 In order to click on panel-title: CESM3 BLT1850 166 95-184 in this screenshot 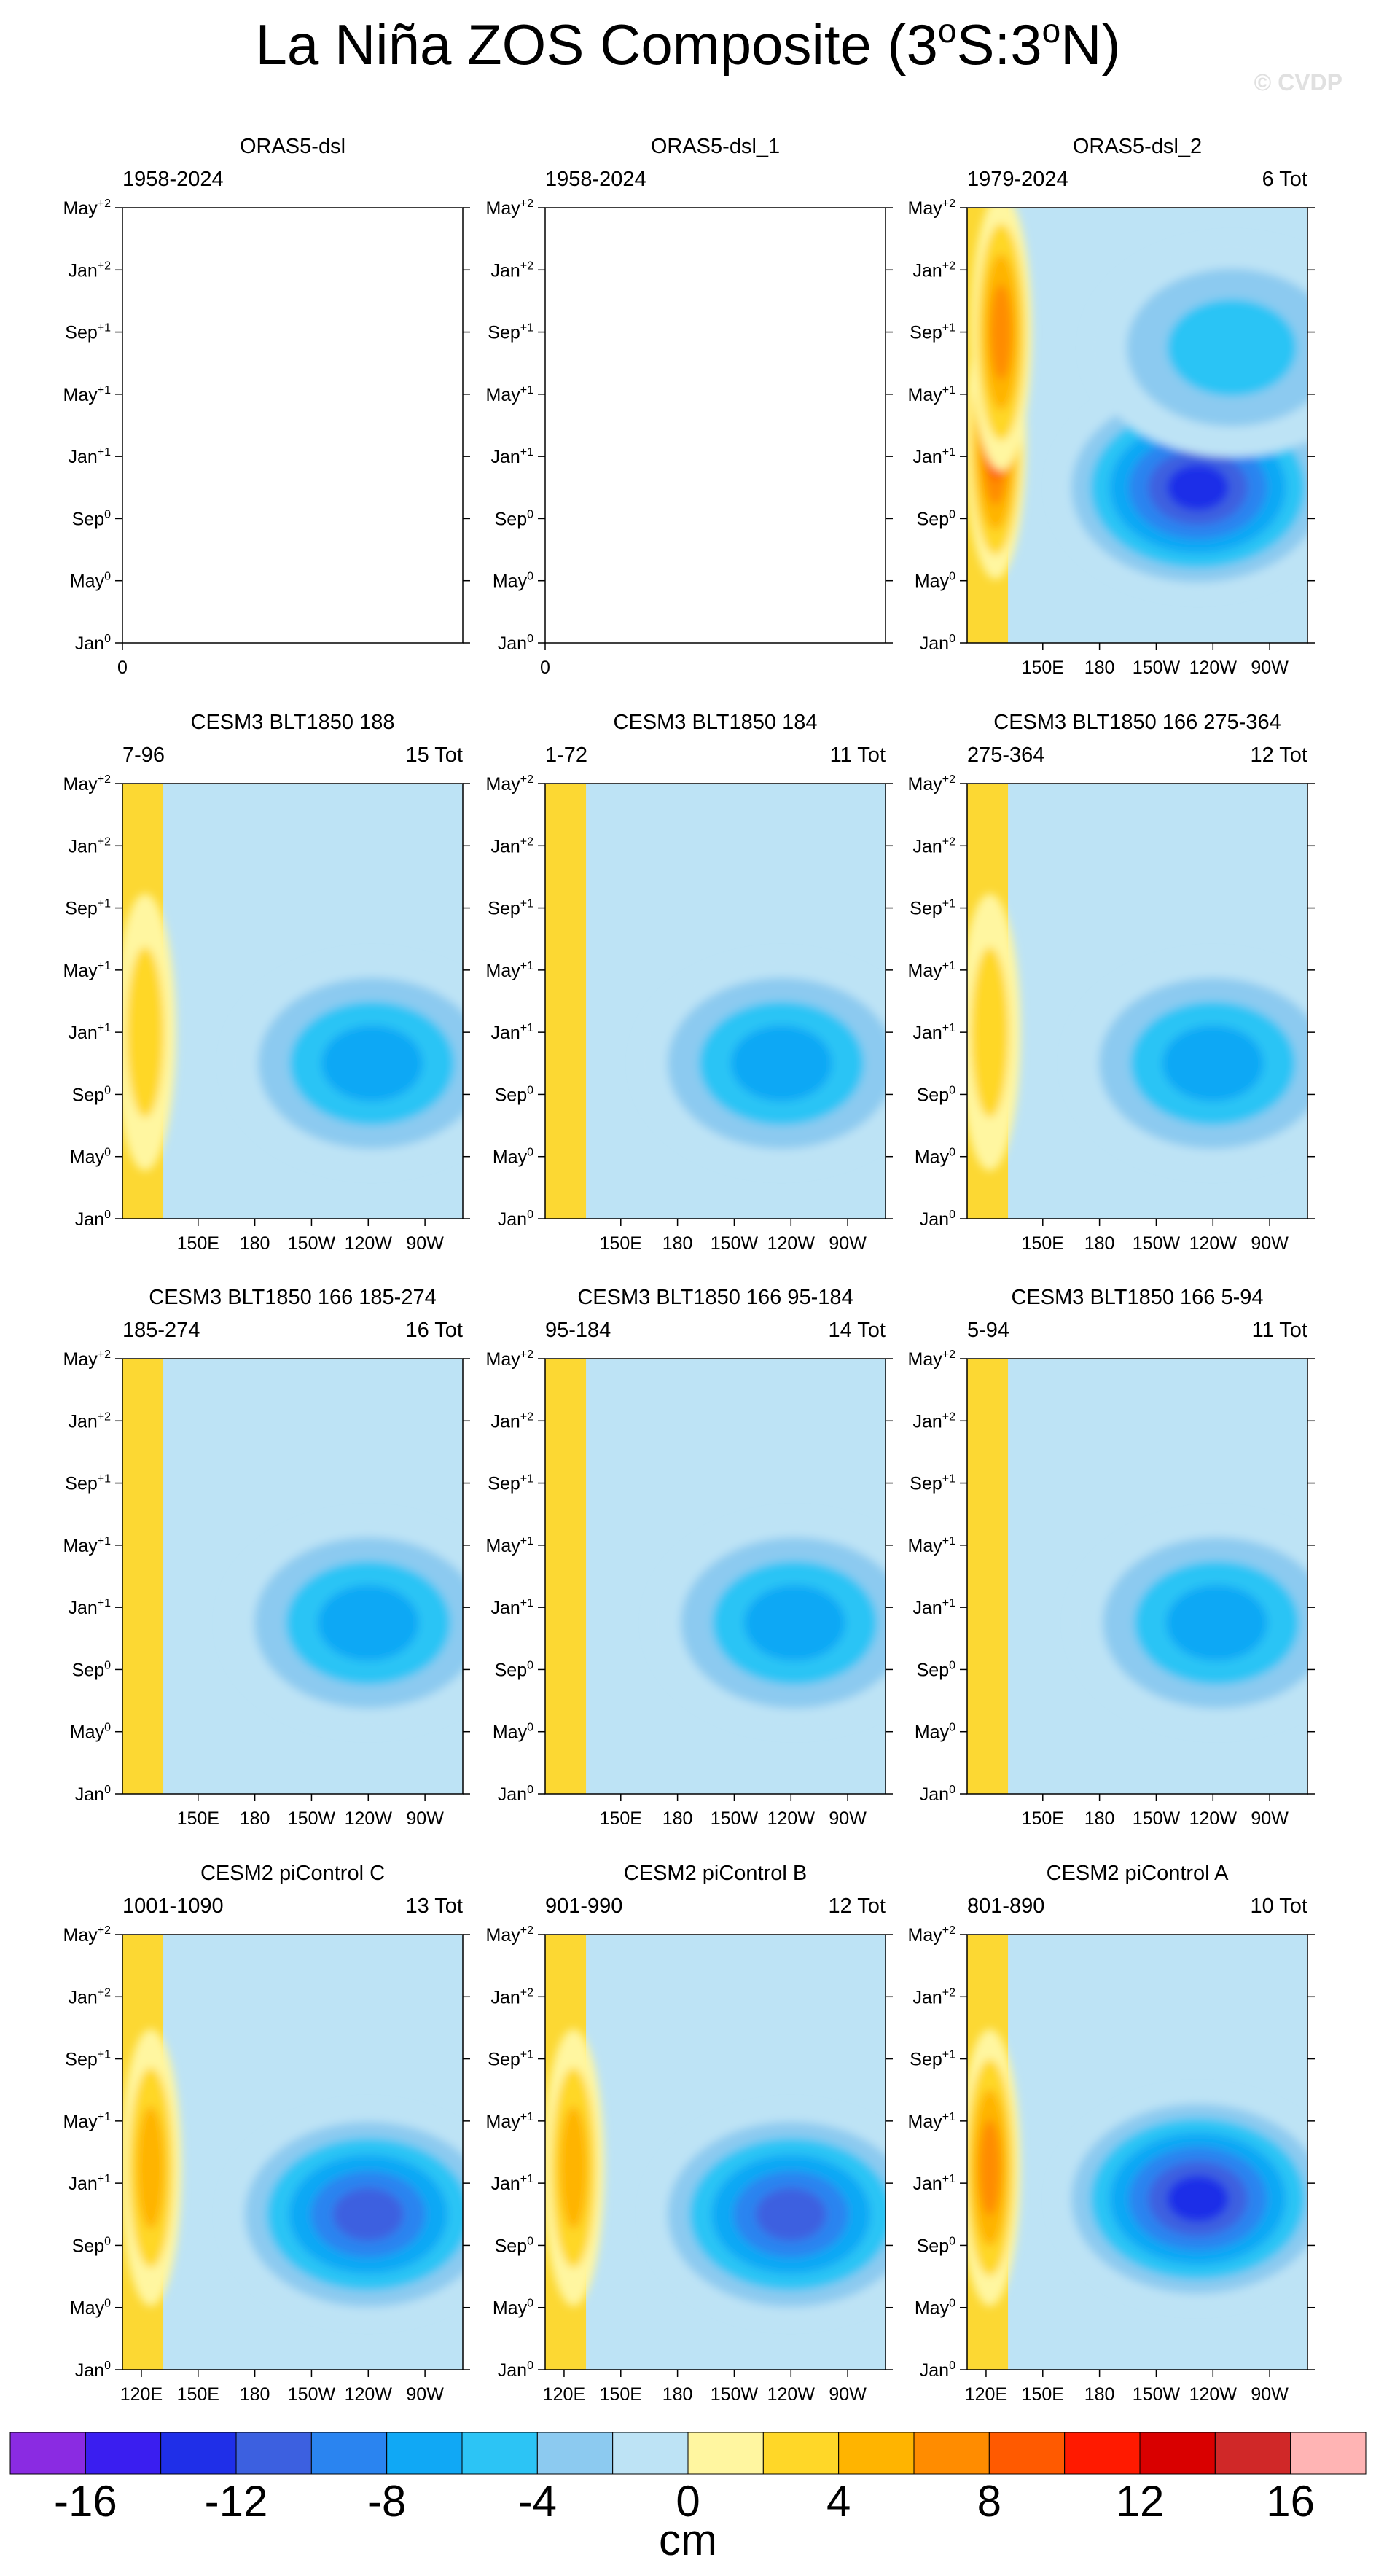, I will do `click(715, 1297)`.